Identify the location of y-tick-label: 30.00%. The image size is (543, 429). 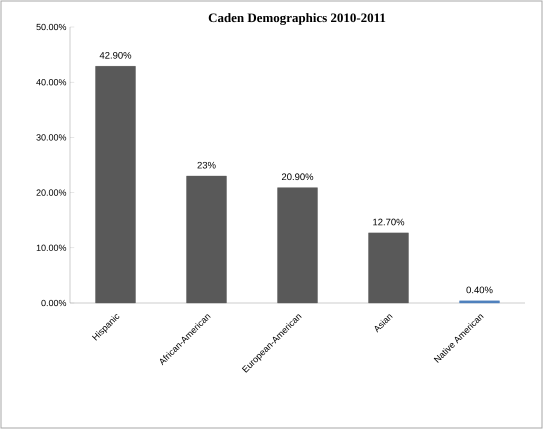
(51, 137).